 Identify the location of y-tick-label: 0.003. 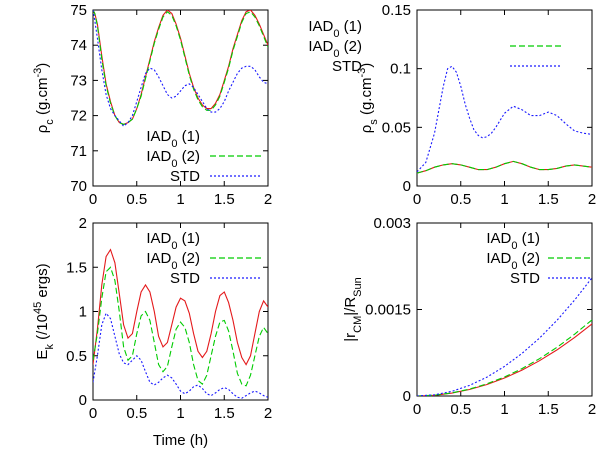
(392, 223).